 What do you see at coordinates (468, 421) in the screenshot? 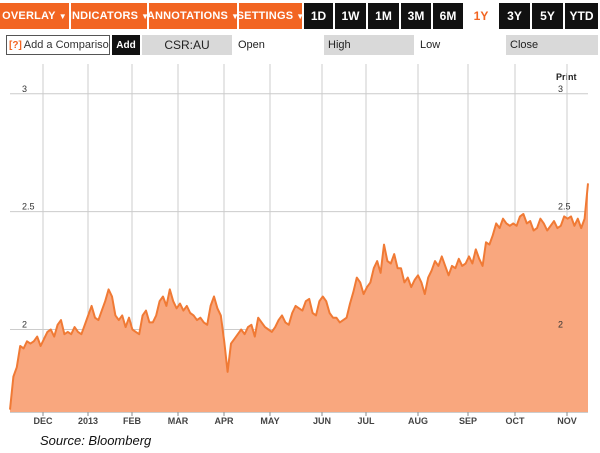
I see `x-tick-label: SEP` at bounding box center [468, 421].